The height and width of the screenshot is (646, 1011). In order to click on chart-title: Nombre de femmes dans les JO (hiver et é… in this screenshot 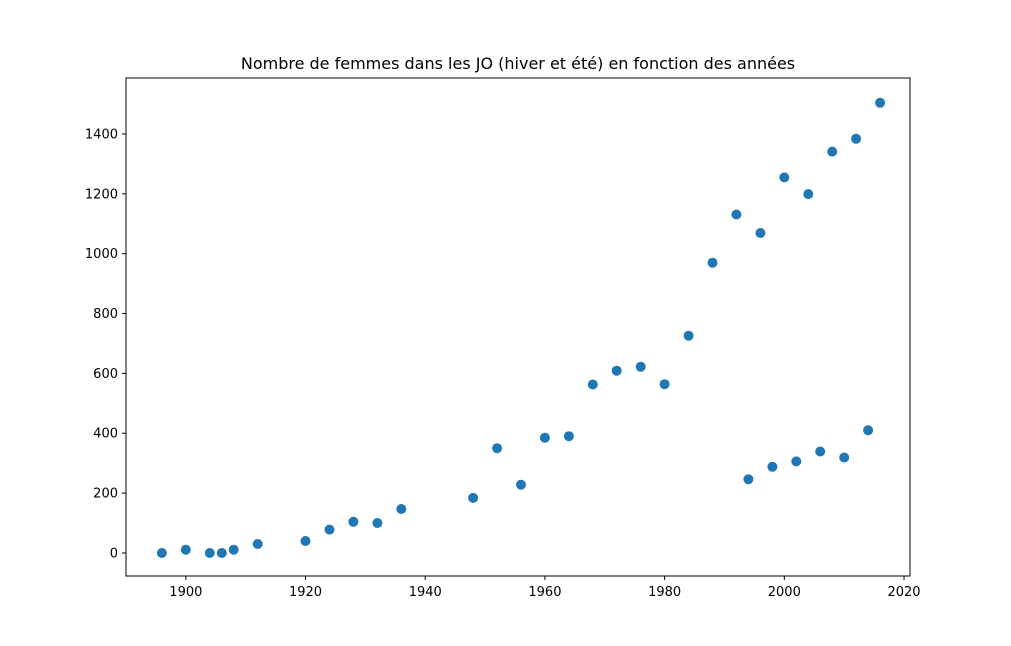, I will do `click(518, 63)`.